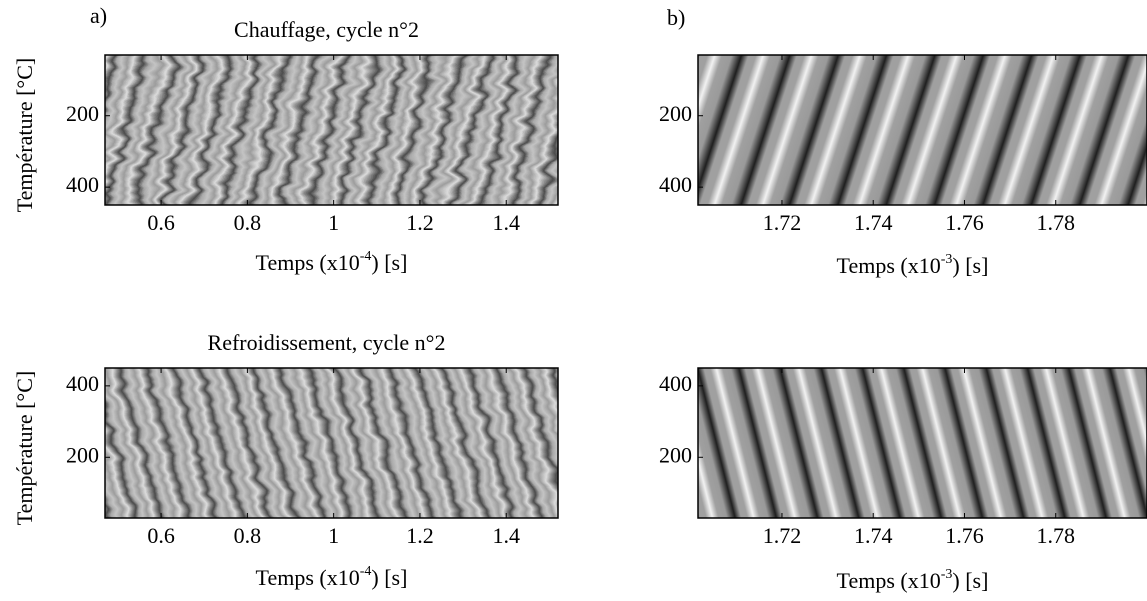 This screenshot has height=601, width=1147. What do you see at coordinates (98, 15) in the screenshot?
I see `panel-label: a)` at bounding box center [98, 15].